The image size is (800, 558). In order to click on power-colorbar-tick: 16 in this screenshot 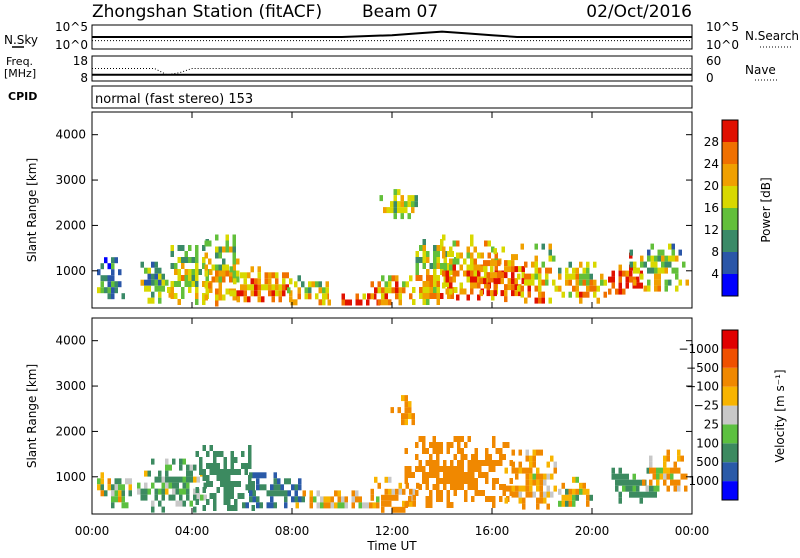, I will do `click(711, 208)`.